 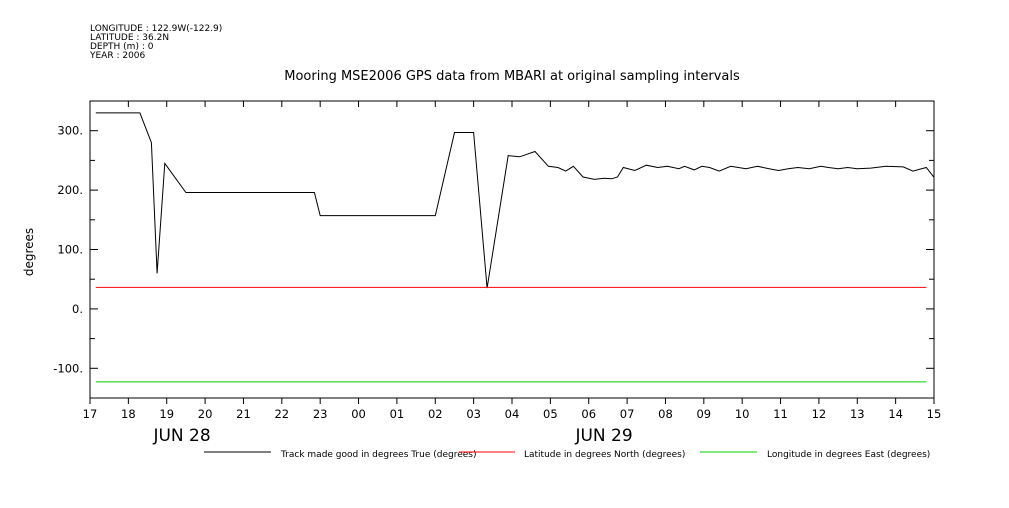 I want to click on x-tick-label: 13, so click(x=857, y=414).